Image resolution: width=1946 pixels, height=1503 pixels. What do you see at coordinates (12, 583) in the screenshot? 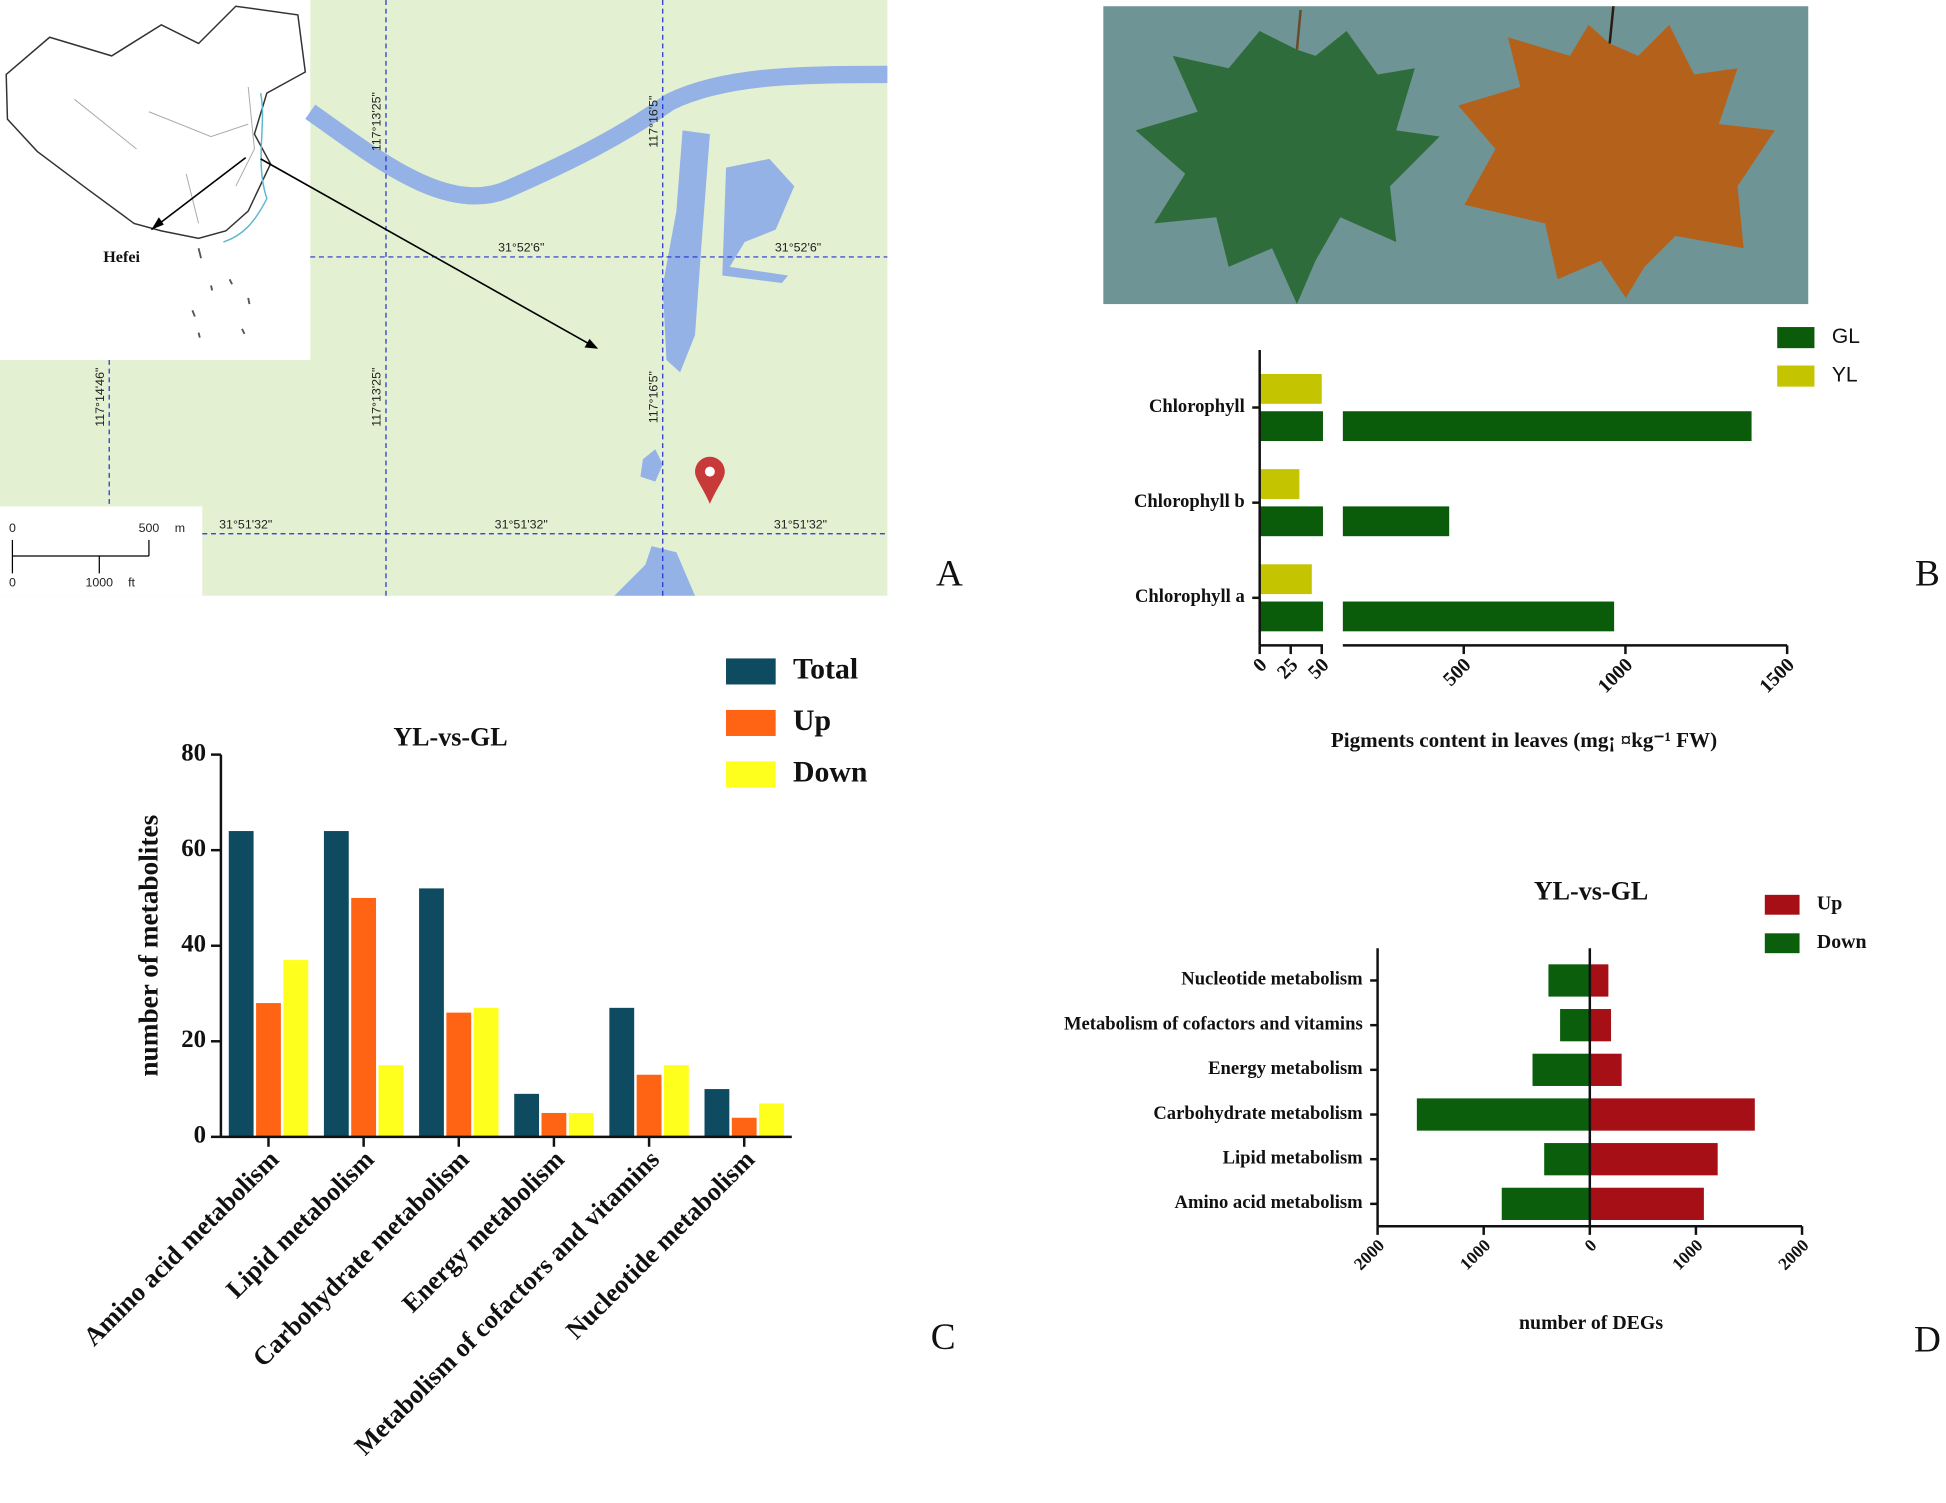
I see `scale-label: 0` at bounding box center [12, 583].